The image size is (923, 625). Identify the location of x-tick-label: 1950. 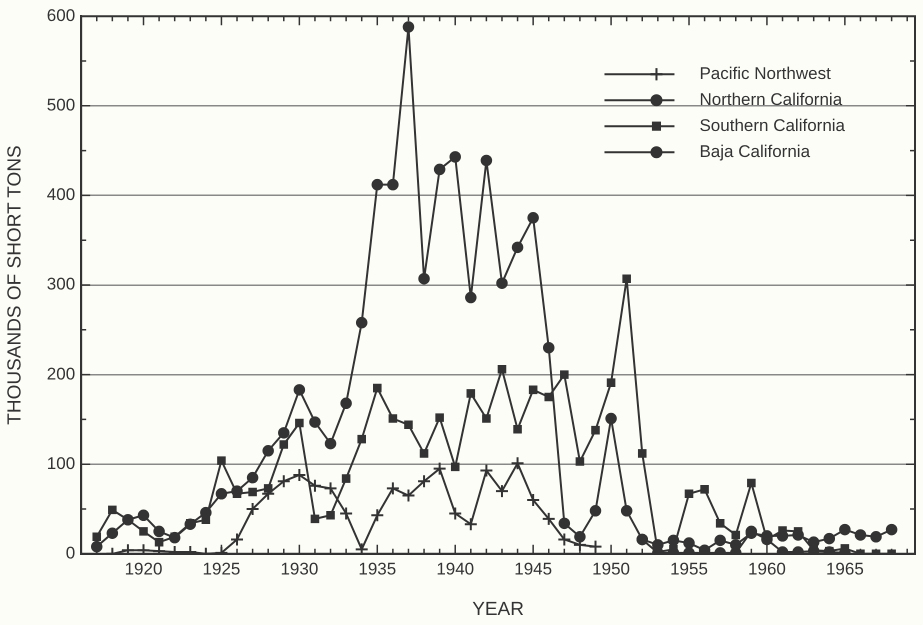
(611, 569).